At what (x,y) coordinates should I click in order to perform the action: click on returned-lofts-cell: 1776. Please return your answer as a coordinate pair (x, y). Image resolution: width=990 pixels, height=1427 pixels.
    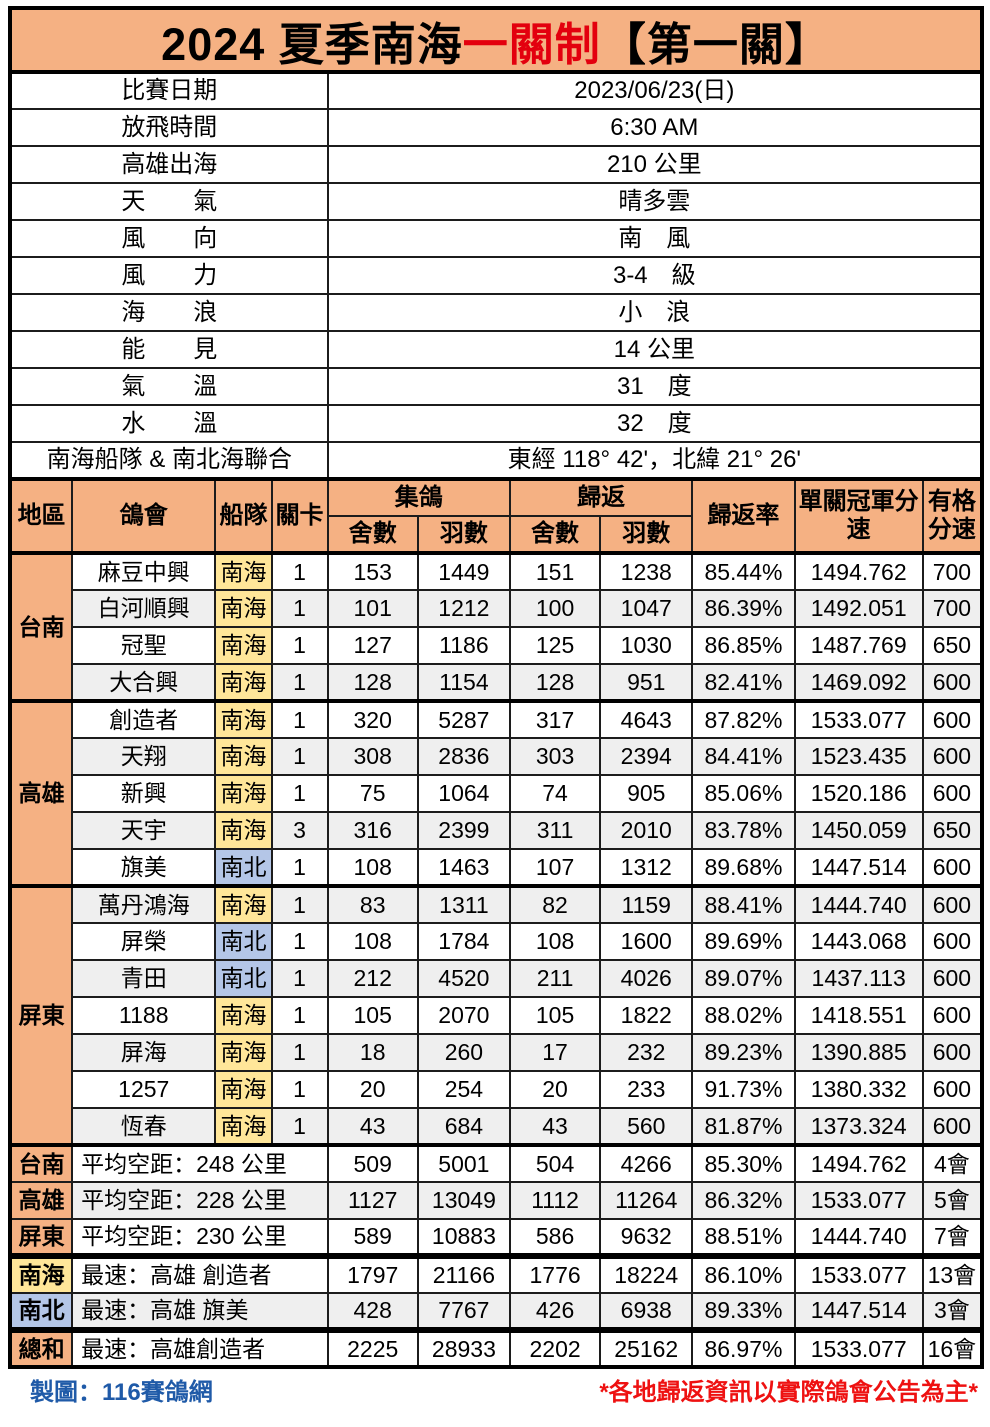
    Looking at the image, I should click on (555, 1273).